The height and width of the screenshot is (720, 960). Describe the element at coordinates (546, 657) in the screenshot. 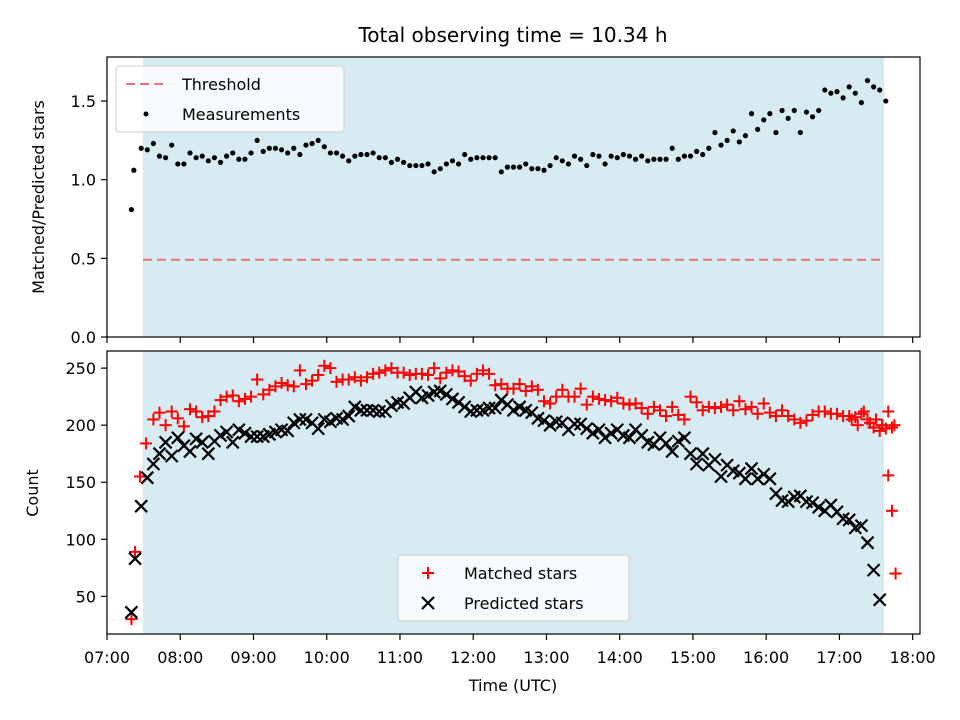

I see `x-tick-label: 13:00` at that location.